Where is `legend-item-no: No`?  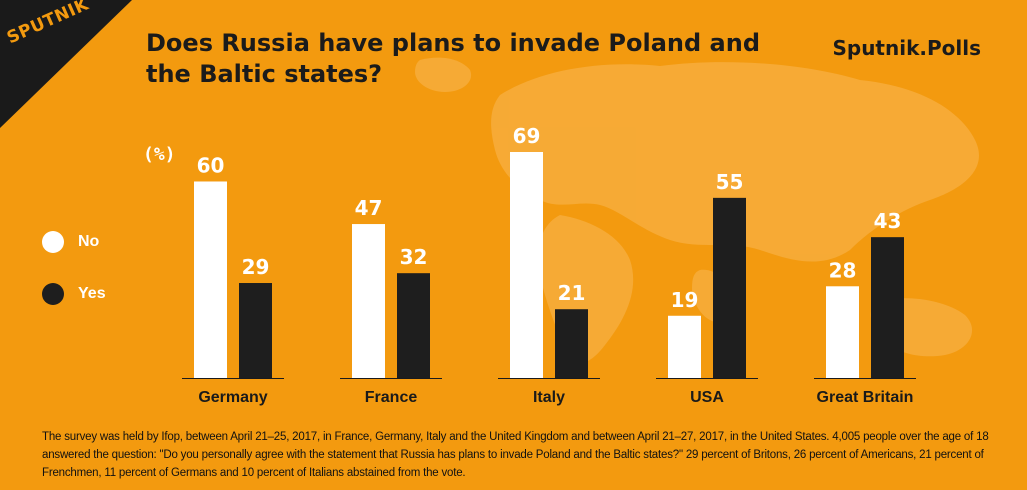
legend-item-no: No is located at coordinates (70, 242).